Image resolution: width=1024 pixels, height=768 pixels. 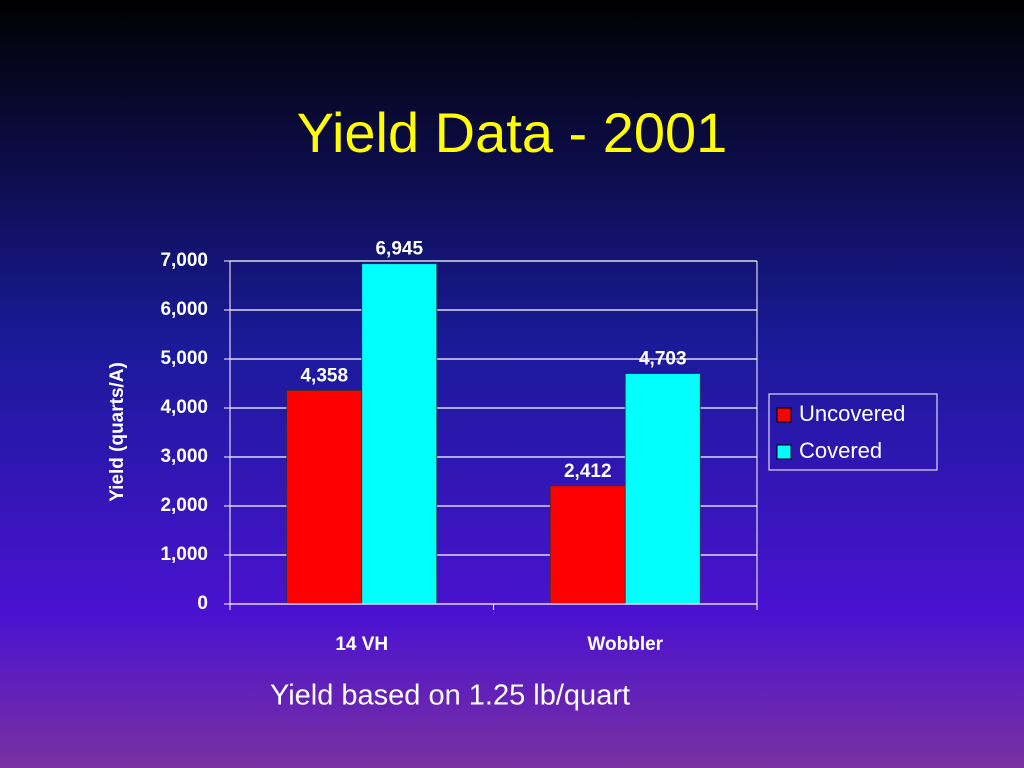 I want to click on caption: Yield based on 1.25 lb/quart, so click(x=450, y=696).